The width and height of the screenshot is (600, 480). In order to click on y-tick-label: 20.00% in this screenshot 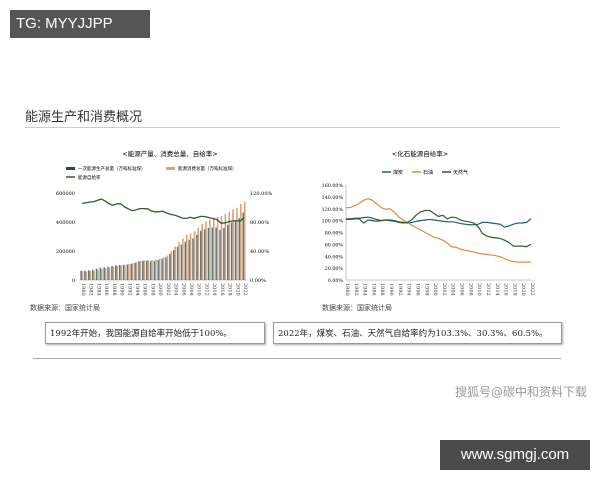, I will do `click(334, 269)`.